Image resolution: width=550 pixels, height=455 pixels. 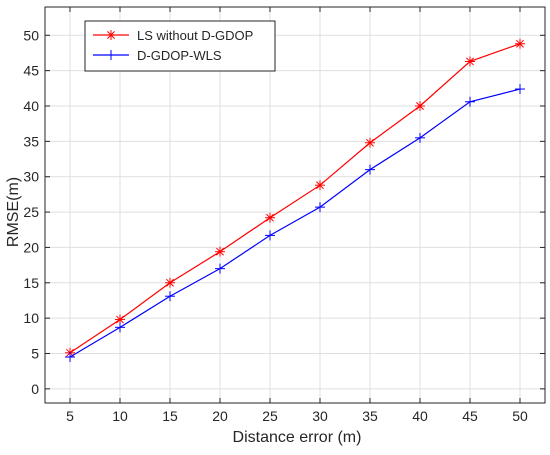 I want to click on x-axis-label: Distance error (m), so click(x=297, y=437).